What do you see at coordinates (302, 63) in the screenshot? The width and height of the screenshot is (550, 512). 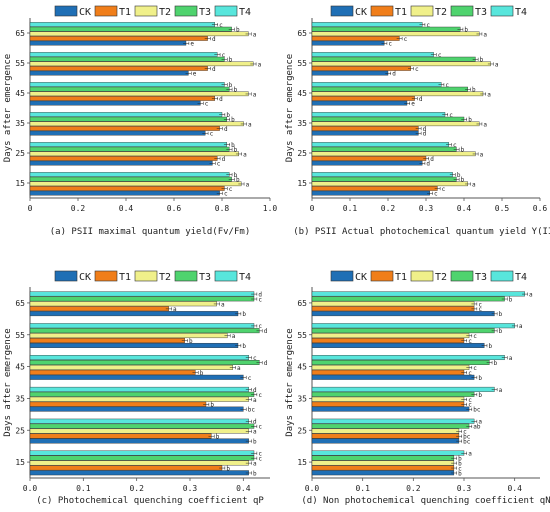 I see `y-tick-label: 55` at bounding box center [302, 63].